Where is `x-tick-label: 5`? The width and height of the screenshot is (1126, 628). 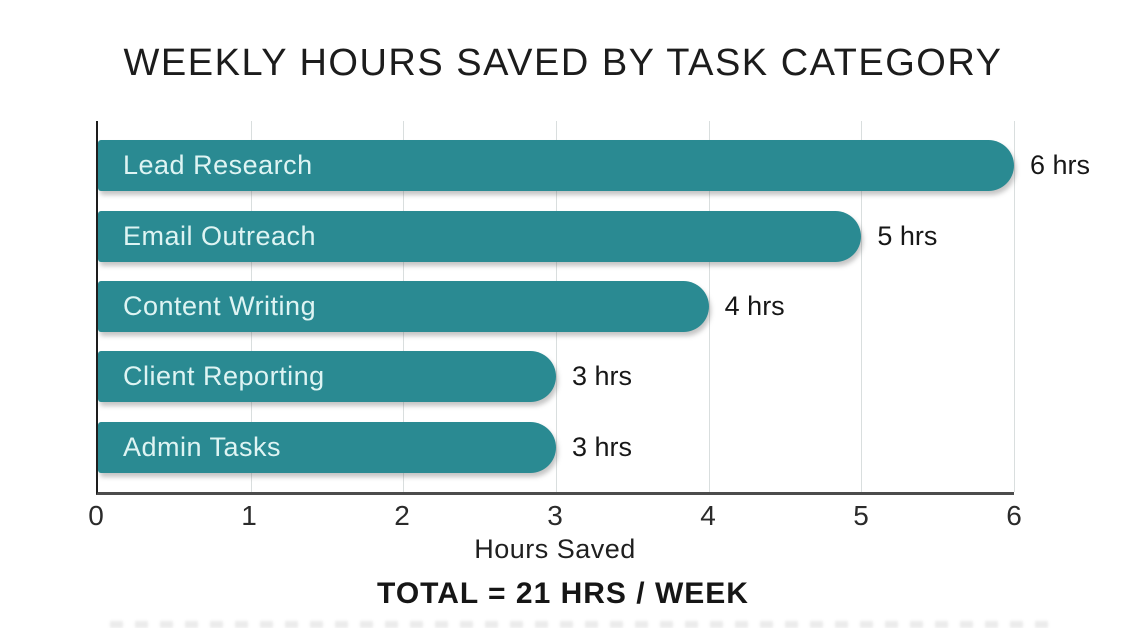 x-tick-label: 5 is located at coordinates (861, 515).